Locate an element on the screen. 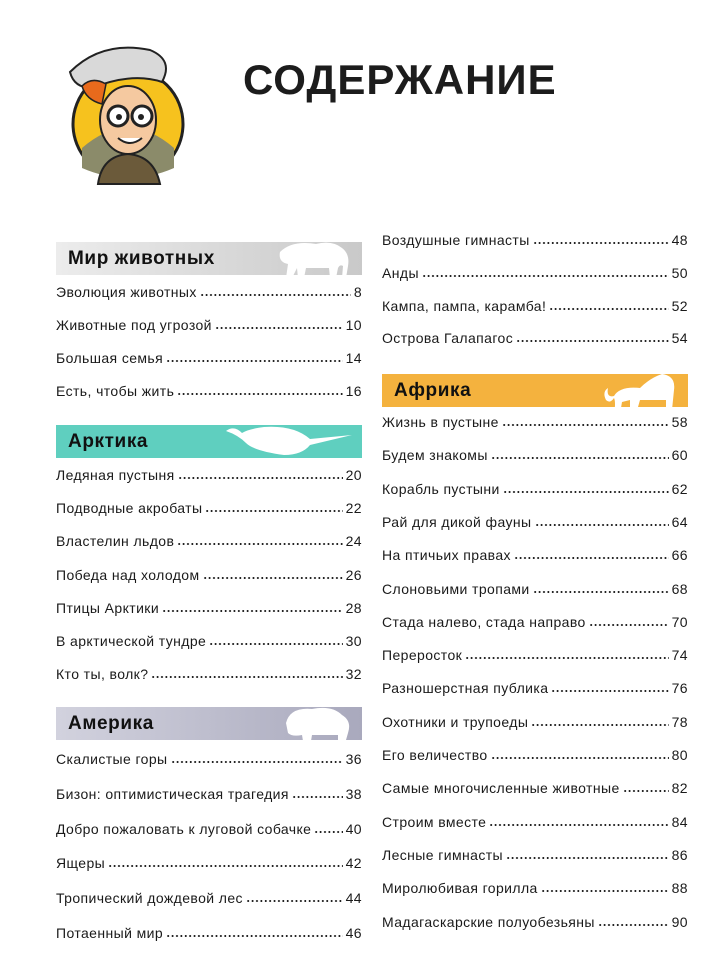 The width and height of the screenshot is (720, 970). toc-entry: Корабль пустыни 62 is located at coordinates (535, 489).